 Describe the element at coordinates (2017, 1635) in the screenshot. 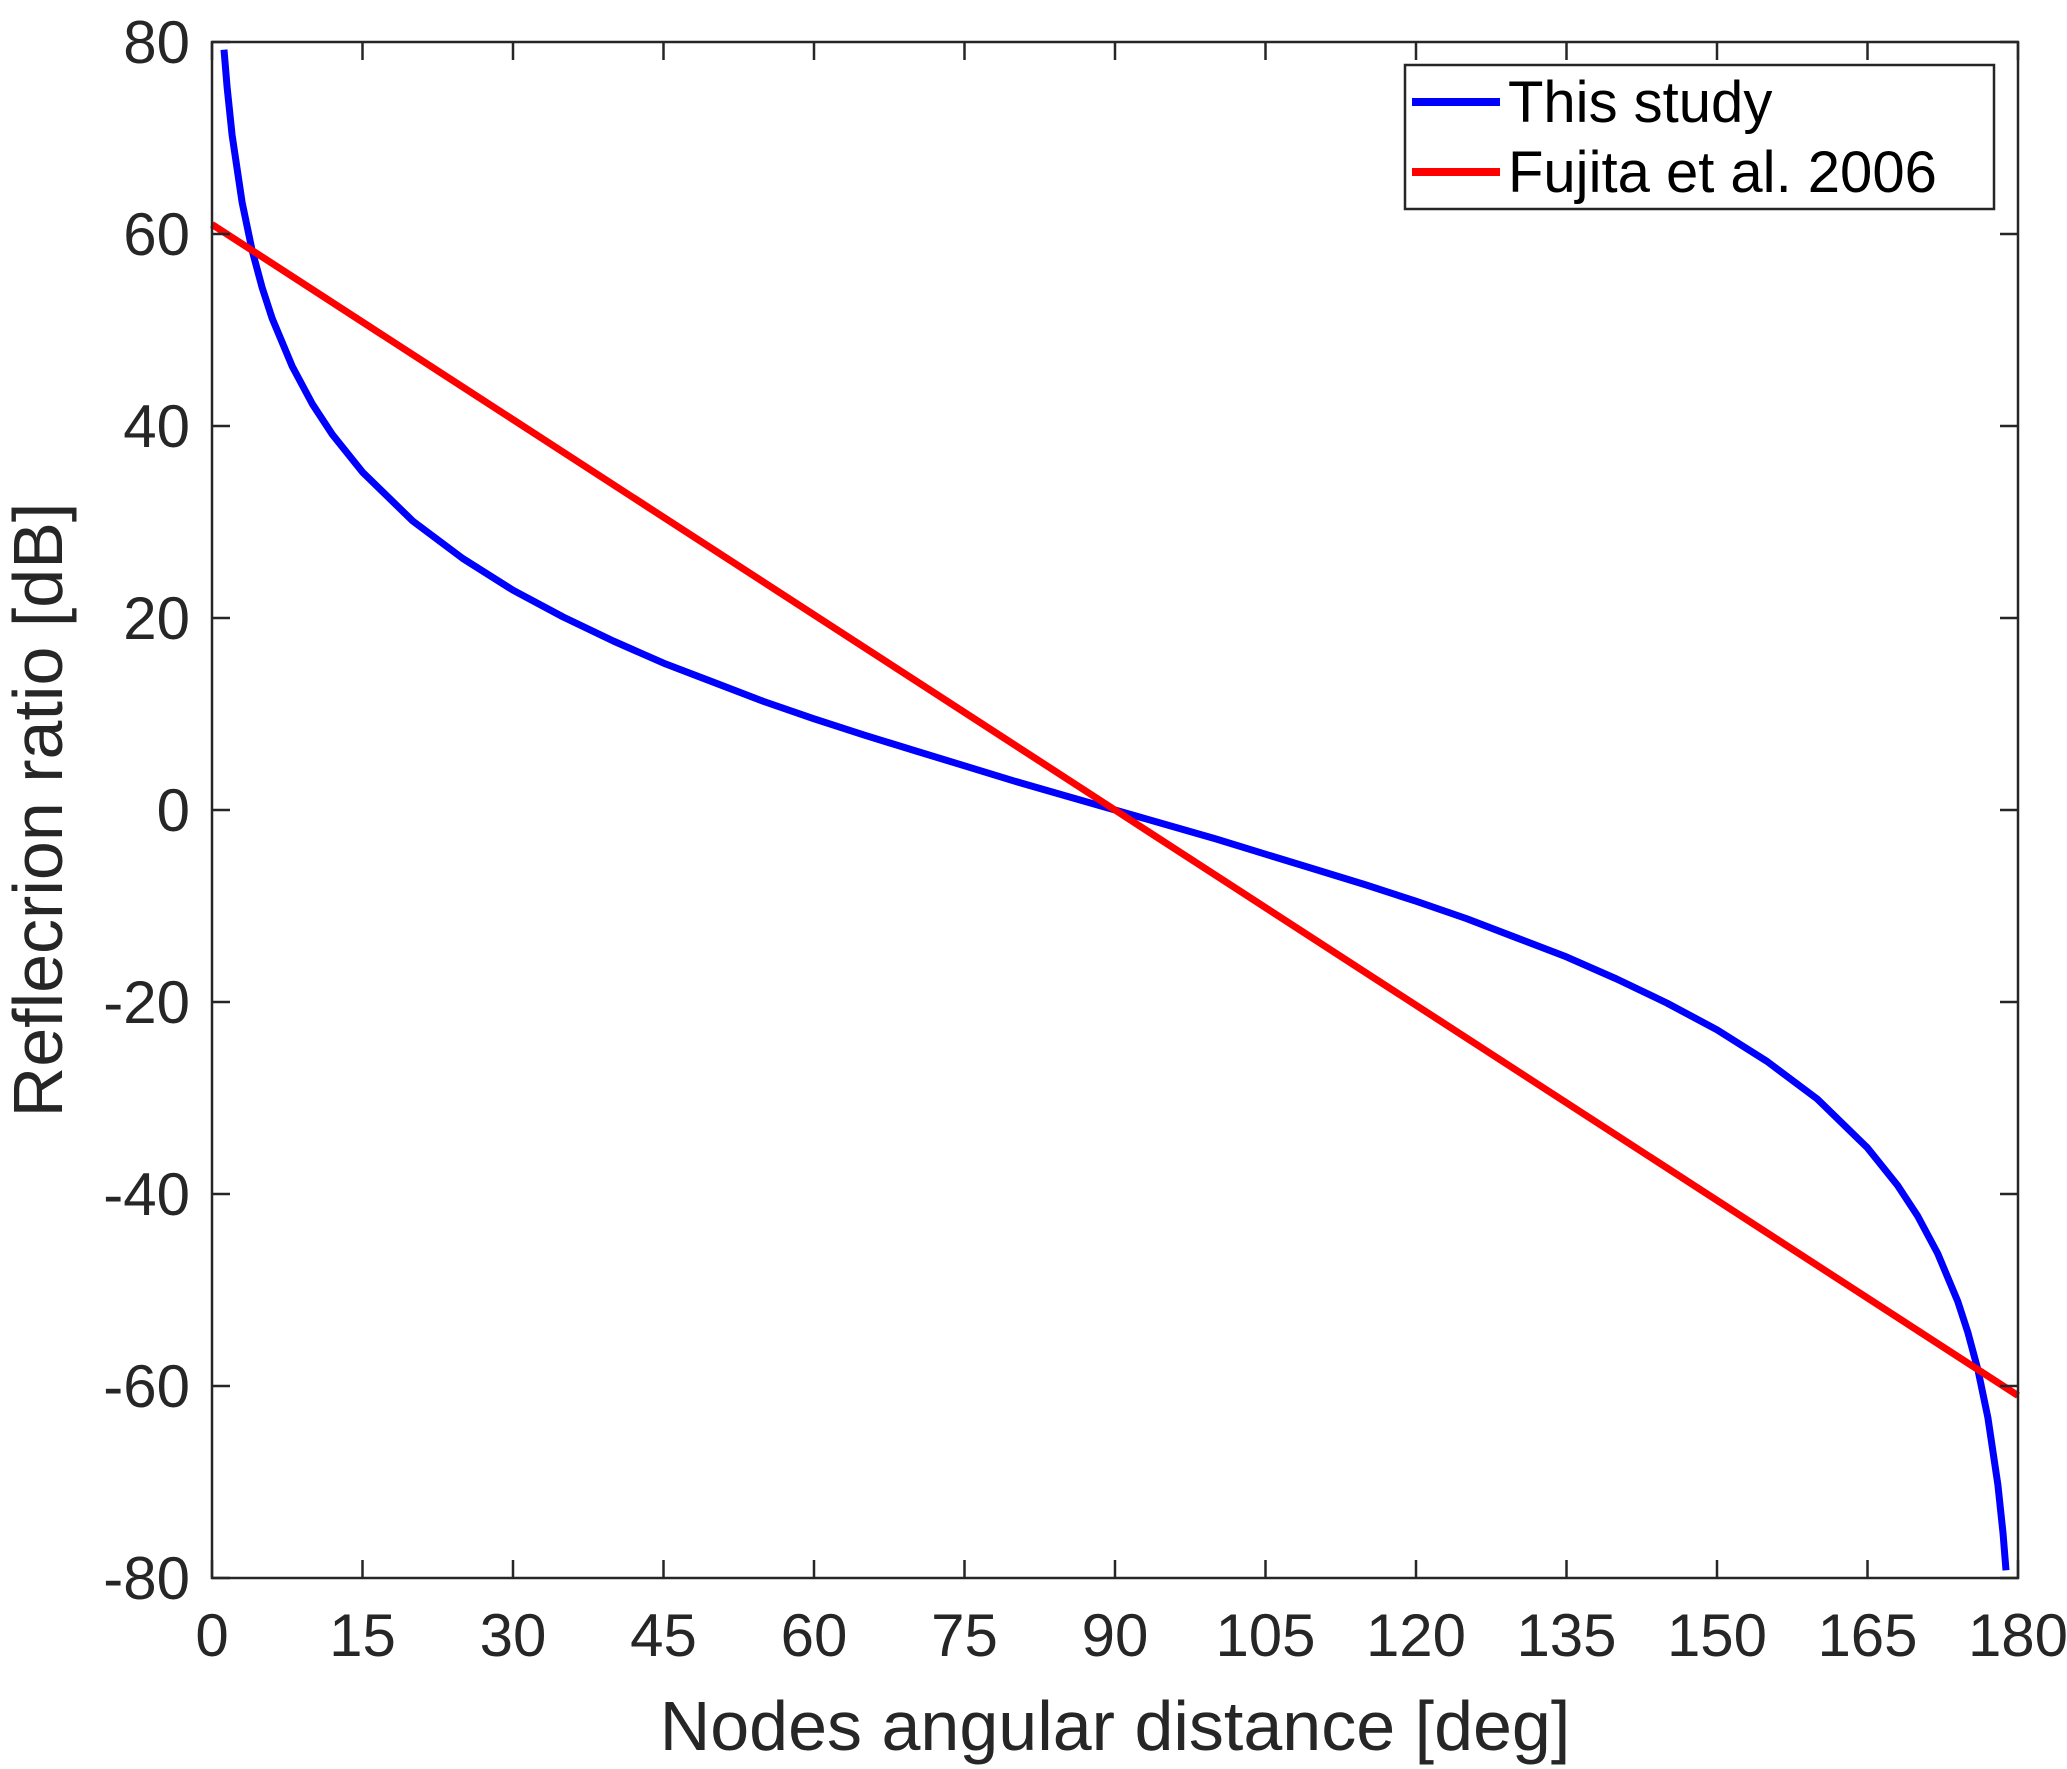

I see `x-tick-label: 180` at that location.